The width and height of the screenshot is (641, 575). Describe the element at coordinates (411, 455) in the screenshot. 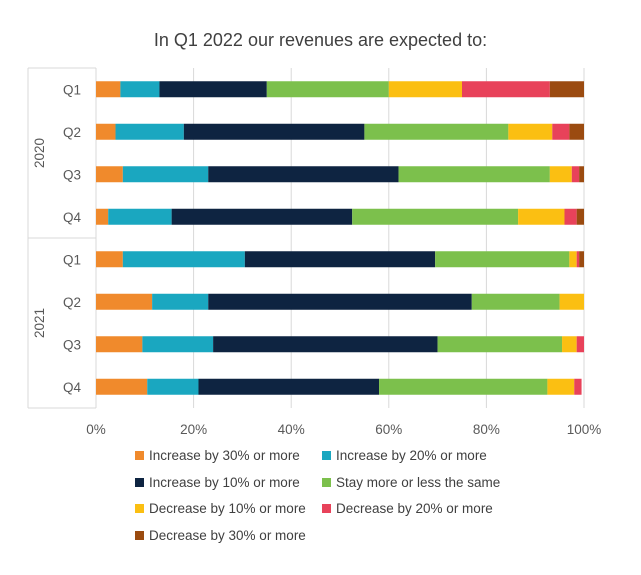

I see `legend-label: Increase by 20% or more` at that location.